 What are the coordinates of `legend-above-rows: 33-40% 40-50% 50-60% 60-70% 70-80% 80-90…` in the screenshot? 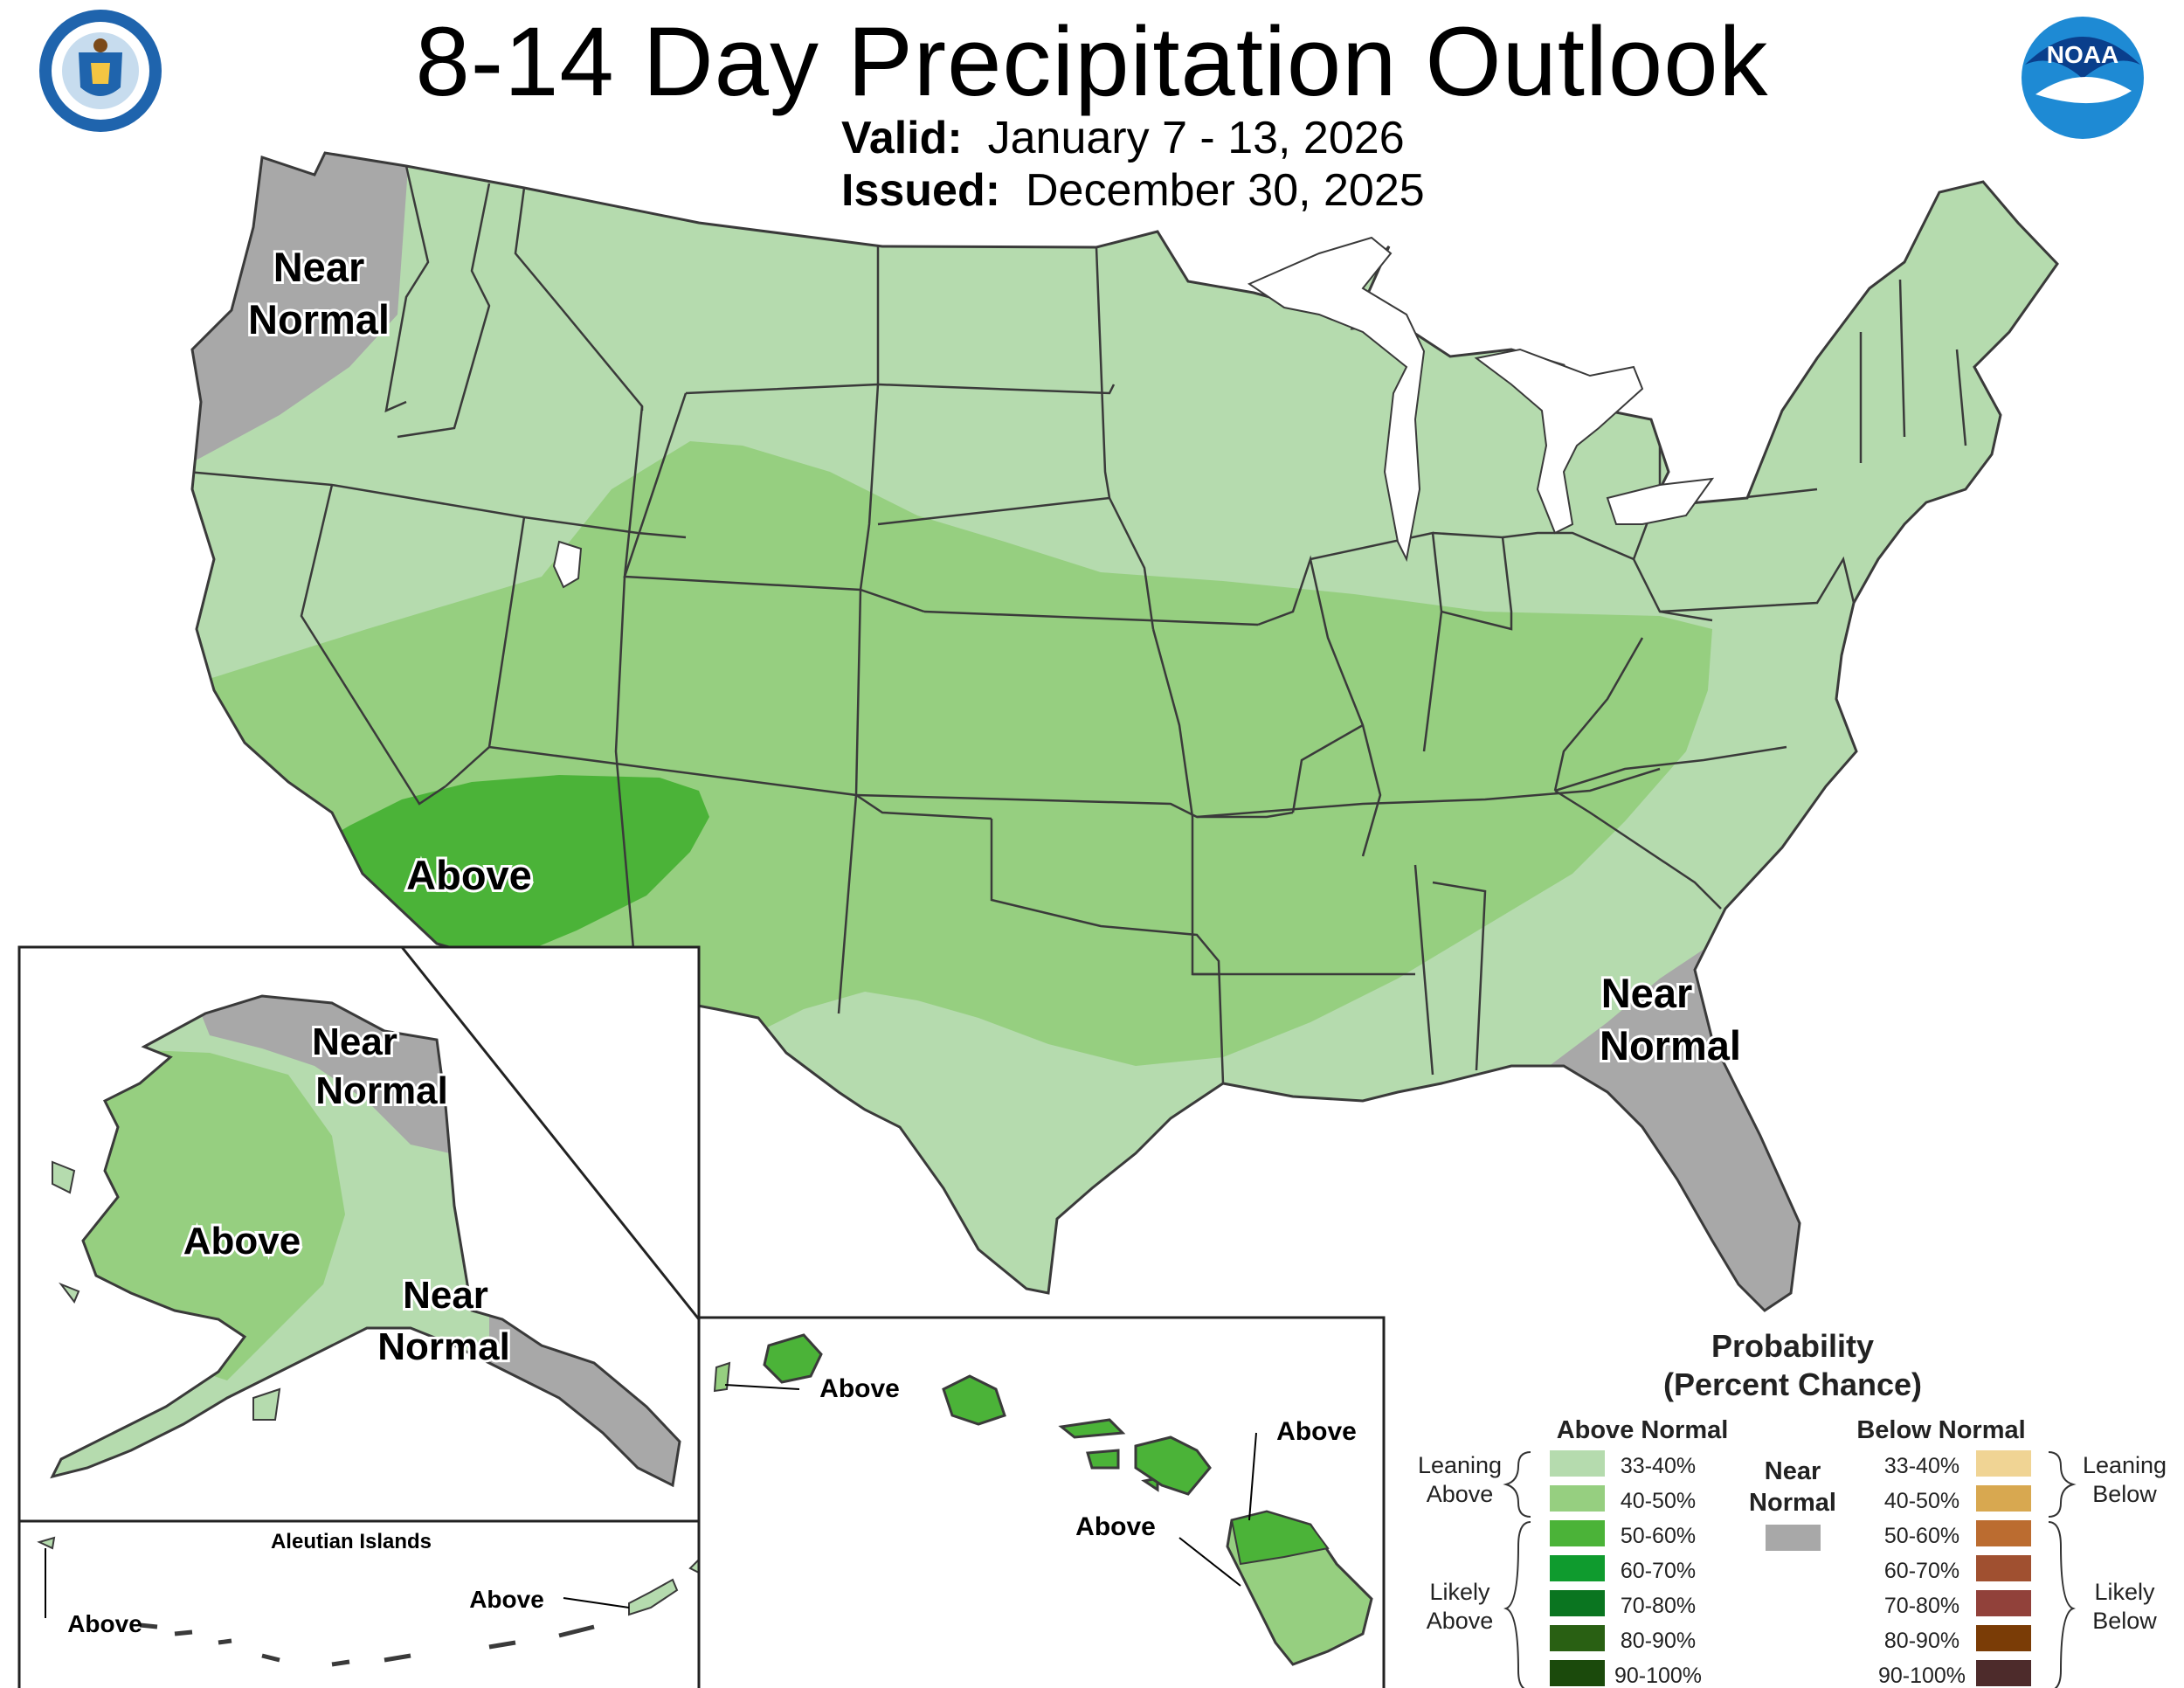 It's located at (1626, 1569).